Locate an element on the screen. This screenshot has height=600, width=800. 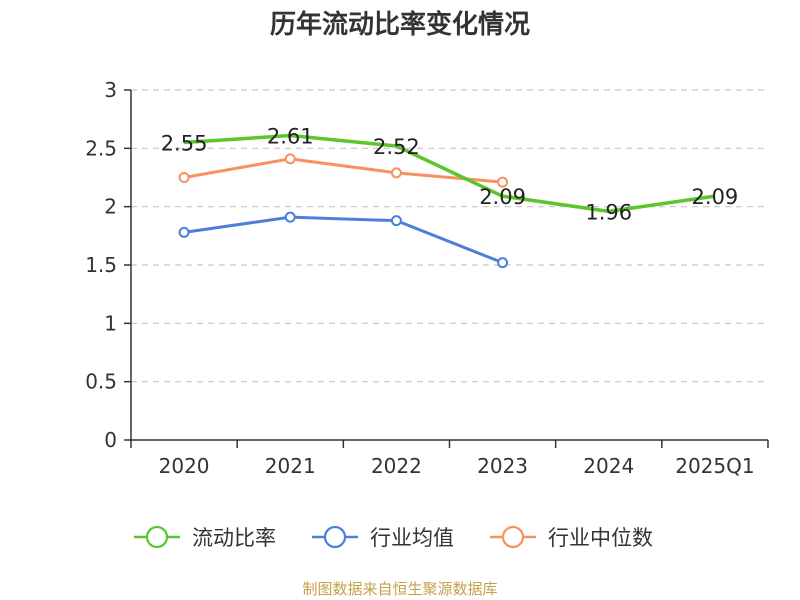
y-tick-label: 1.5 is located at coordinates (101, 265).